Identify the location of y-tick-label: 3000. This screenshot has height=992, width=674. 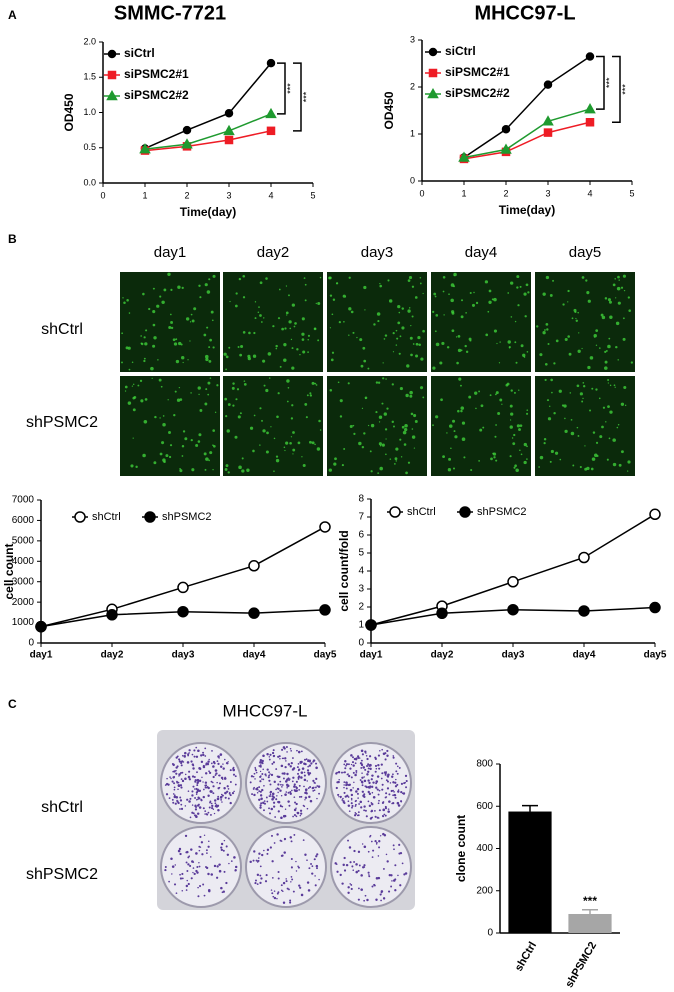
(23, 581).